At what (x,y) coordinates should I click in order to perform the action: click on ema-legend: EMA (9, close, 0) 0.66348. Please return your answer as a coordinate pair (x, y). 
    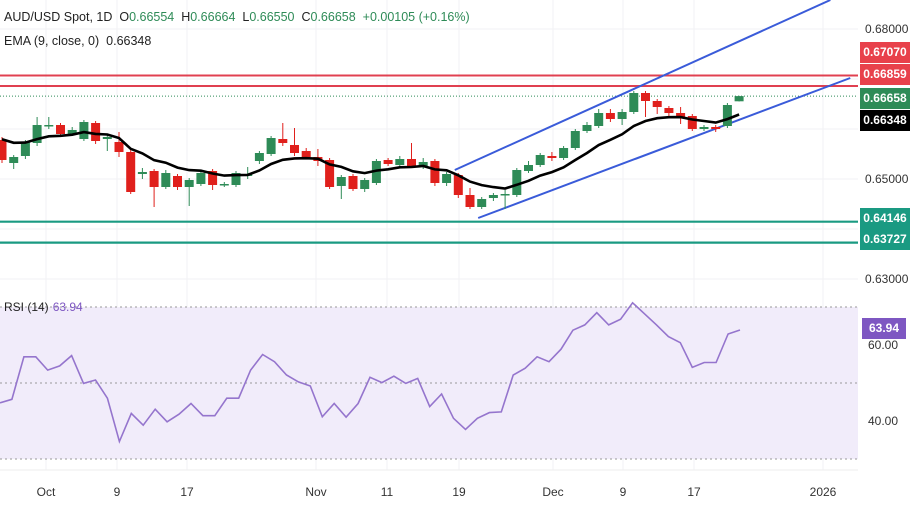
    Looking at the image, I should click on (77, 41).